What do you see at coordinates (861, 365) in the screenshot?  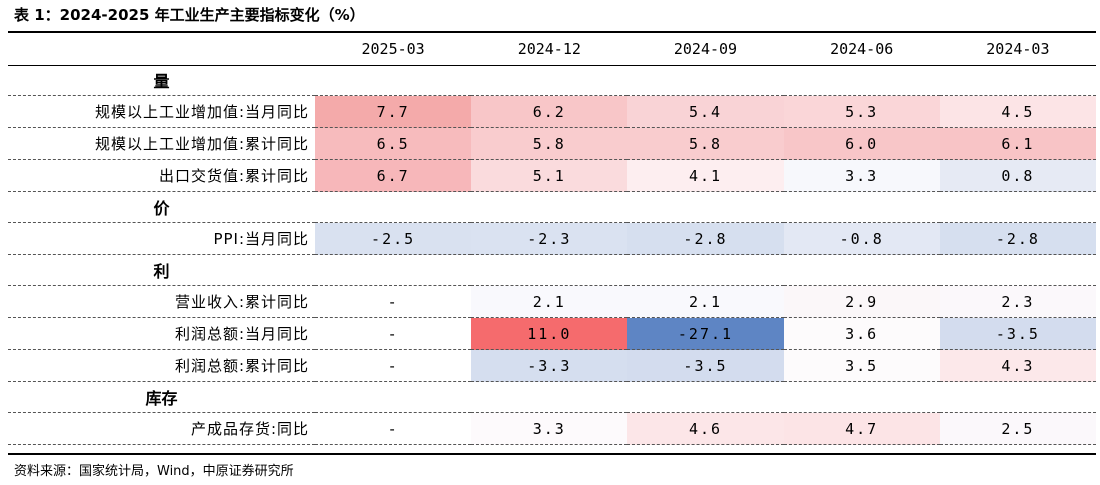 I see `value-cell: 3.5` at bounding box center [861, 365].